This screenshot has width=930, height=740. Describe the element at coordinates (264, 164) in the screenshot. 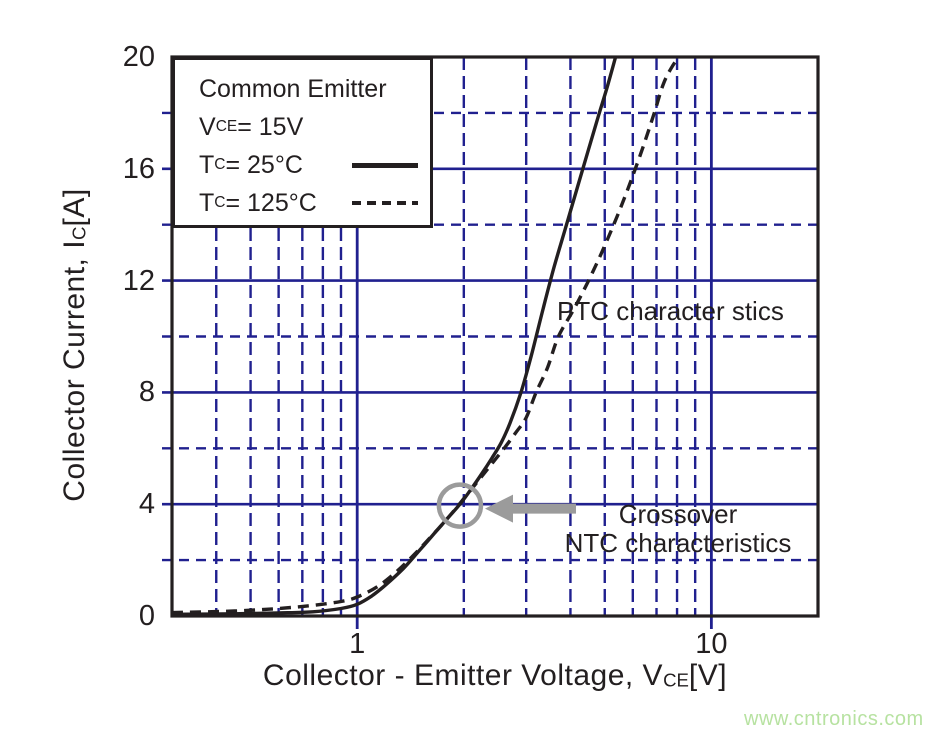

I see `legend-entry-value: = 25°C` at that location.